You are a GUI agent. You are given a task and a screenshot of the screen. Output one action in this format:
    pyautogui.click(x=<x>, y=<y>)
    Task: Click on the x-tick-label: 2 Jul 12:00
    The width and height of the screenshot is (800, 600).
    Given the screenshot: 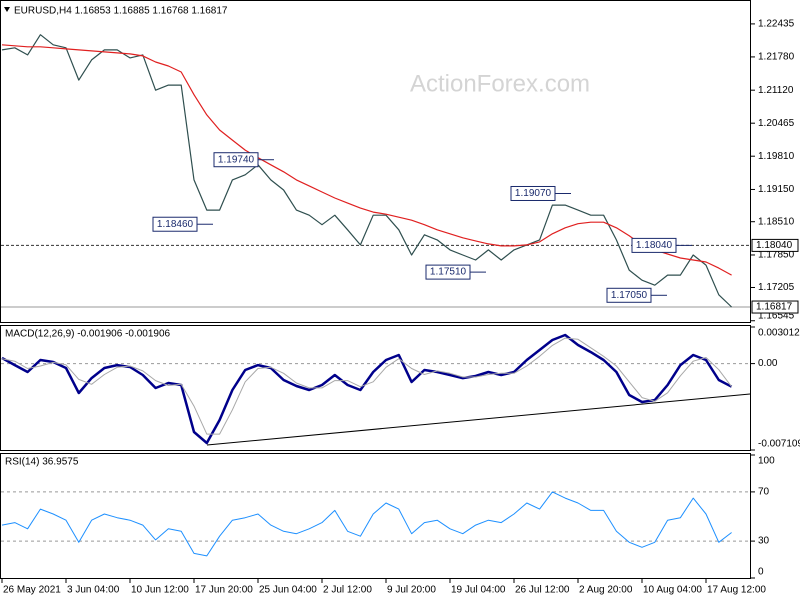 What is the action you would take?
    pyautogui.click(x=347, y=590)
    